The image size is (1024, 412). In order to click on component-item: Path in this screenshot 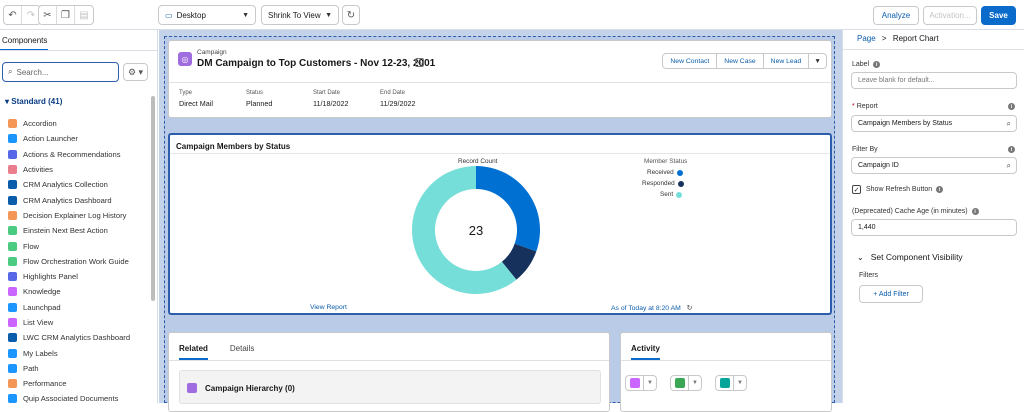, I will do `click(69, 368)`.